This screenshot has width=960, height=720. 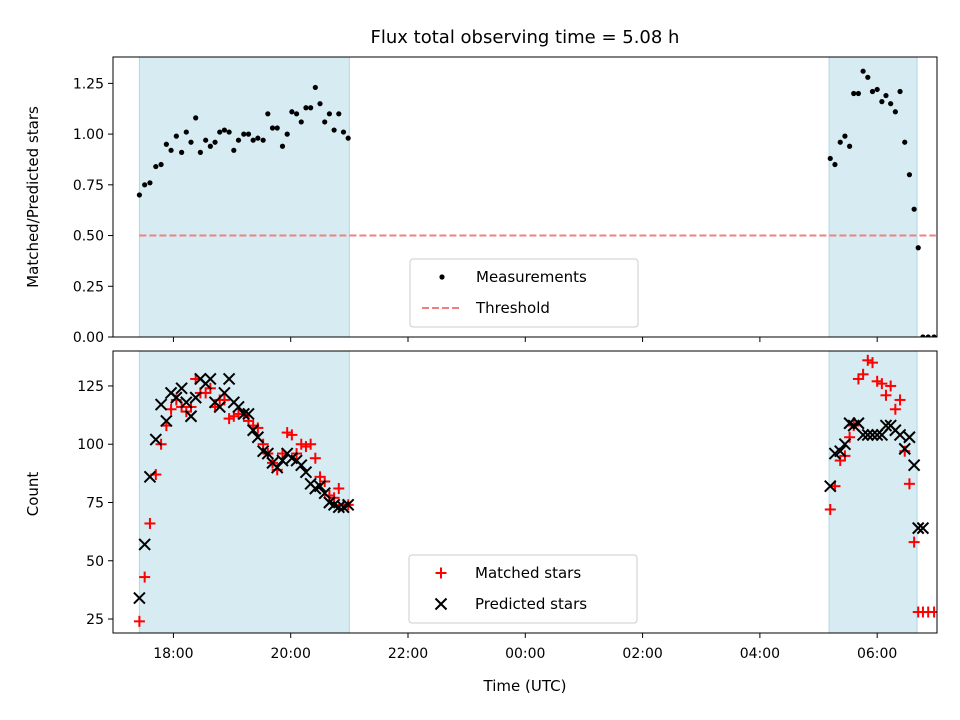 I want to click on y-tick-label: 1.25, so click(x=88, y=84).